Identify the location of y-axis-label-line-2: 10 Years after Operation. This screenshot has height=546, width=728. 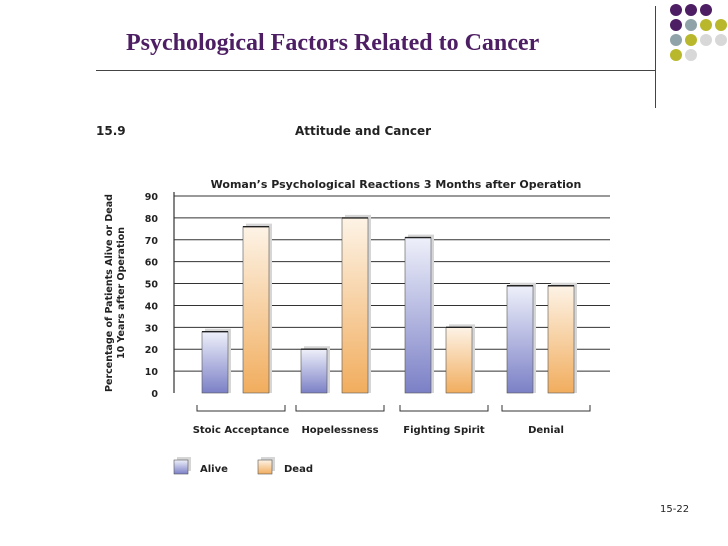
(121, 293).